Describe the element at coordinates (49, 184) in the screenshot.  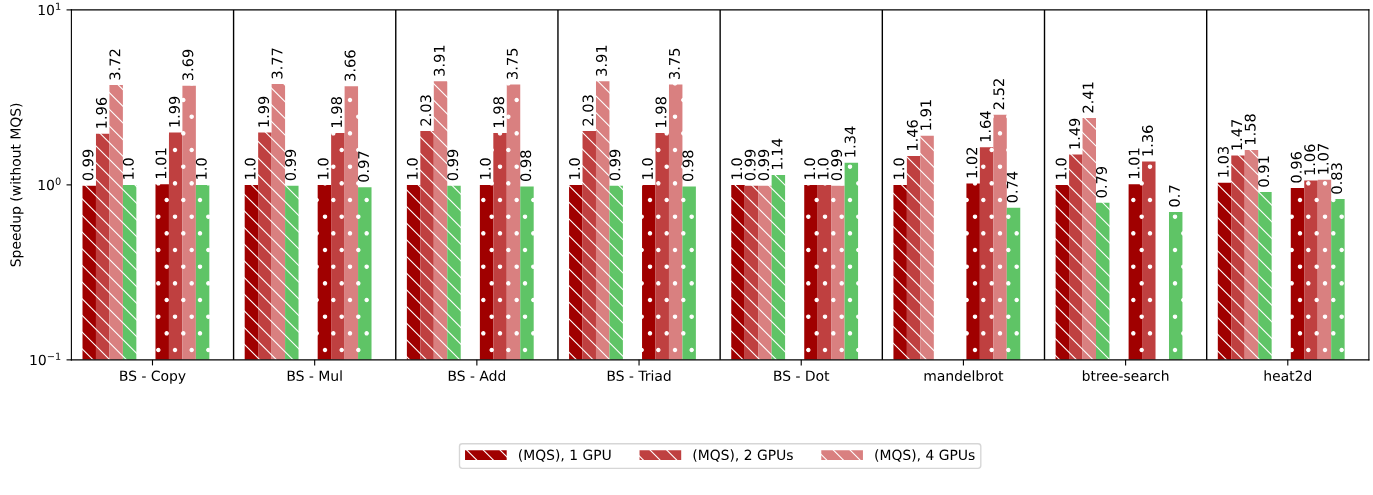
I see `y-tick-label: 10$^{0}$` at that location.